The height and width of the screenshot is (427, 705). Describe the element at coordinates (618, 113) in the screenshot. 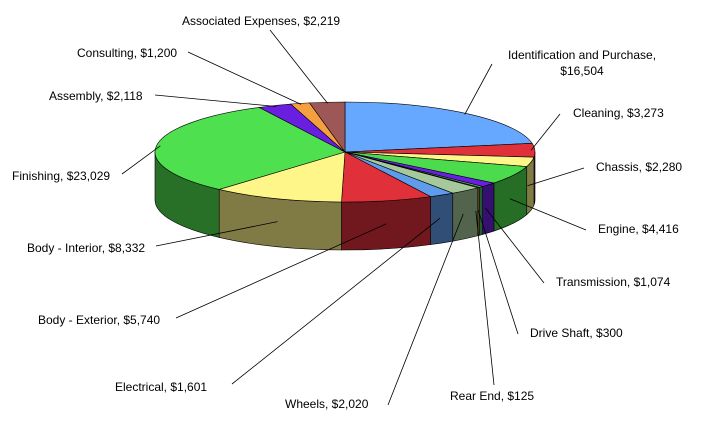

I see `slice-label-1: Cleaning, $3,273` at that location.